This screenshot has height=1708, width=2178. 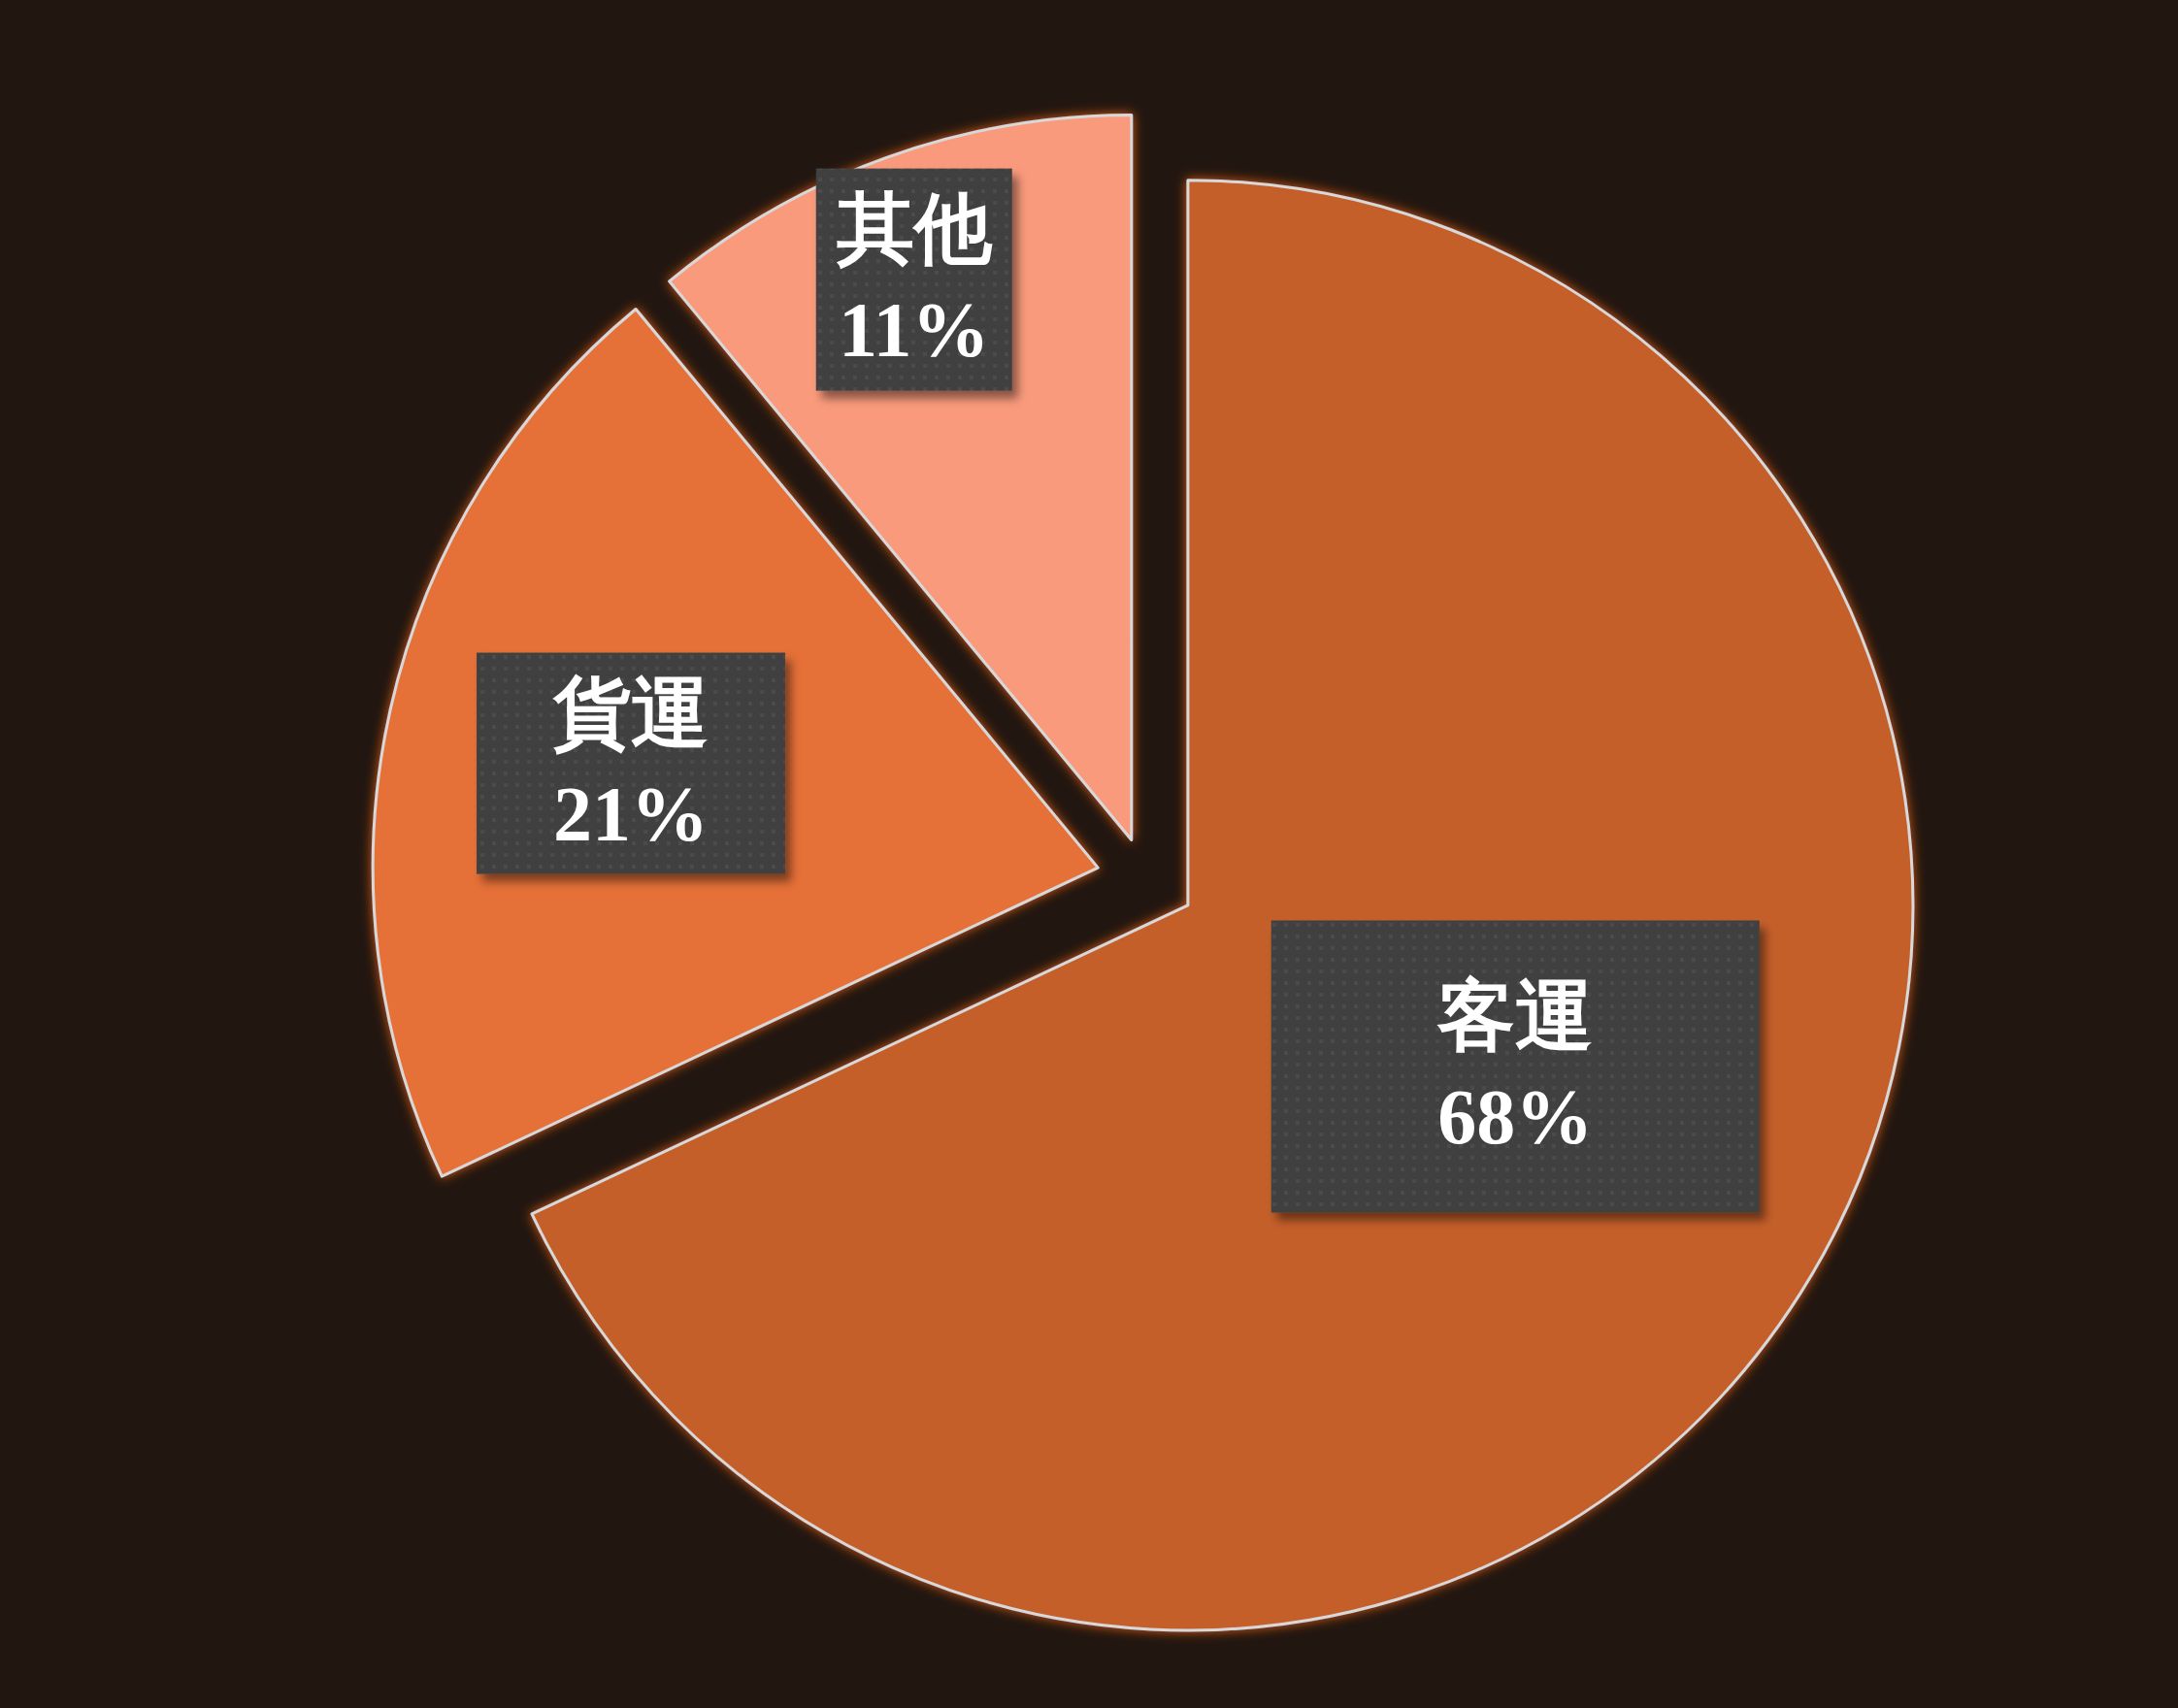 I want to click on data-label: 客運 68%, so click(x=1515, y=1066).